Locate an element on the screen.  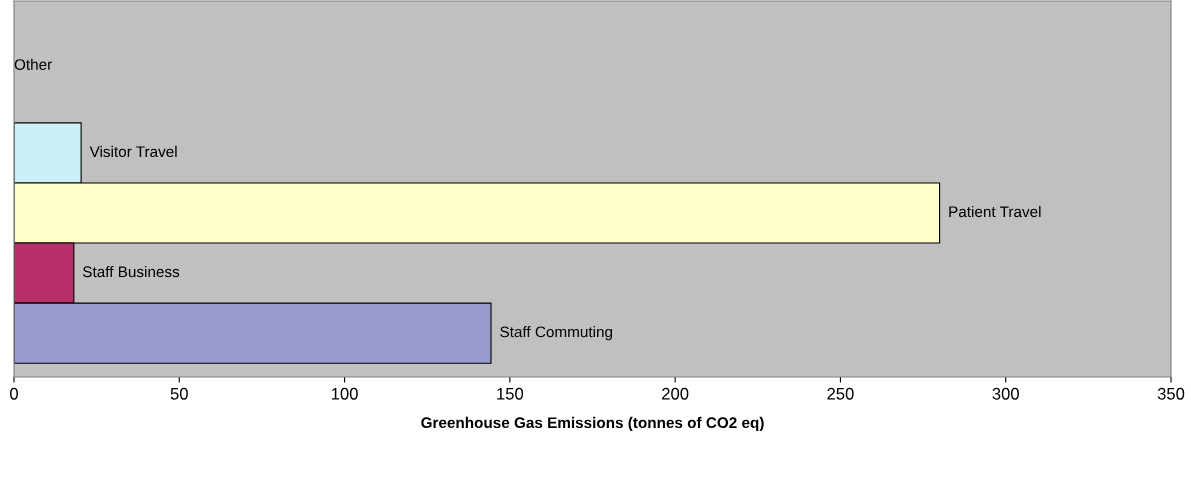
x-tick-label: 50 is located at coordinates (179, 393).